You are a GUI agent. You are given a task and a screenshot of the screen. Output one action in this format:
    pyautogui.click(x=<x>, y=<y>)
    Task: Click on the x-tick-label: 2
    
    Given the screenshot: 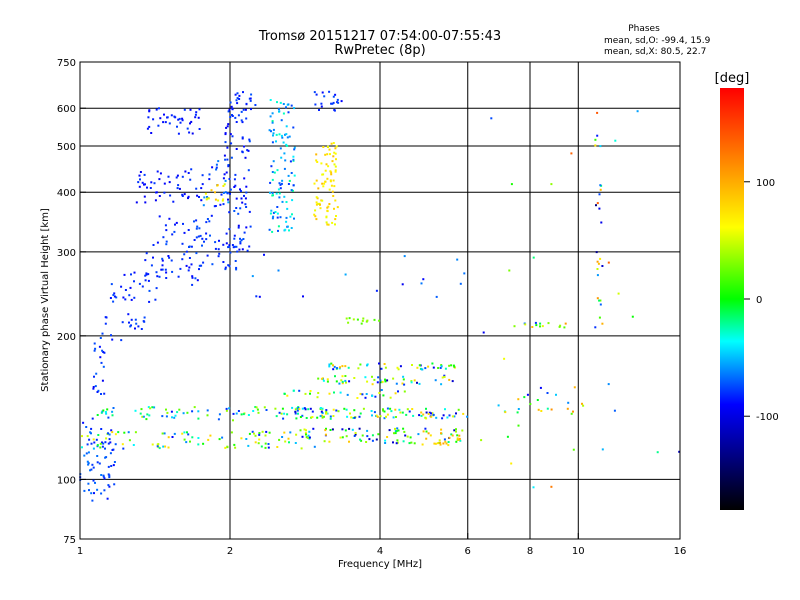 What is the action you would take?
    pyautogui.click(x=230, y=551)
    